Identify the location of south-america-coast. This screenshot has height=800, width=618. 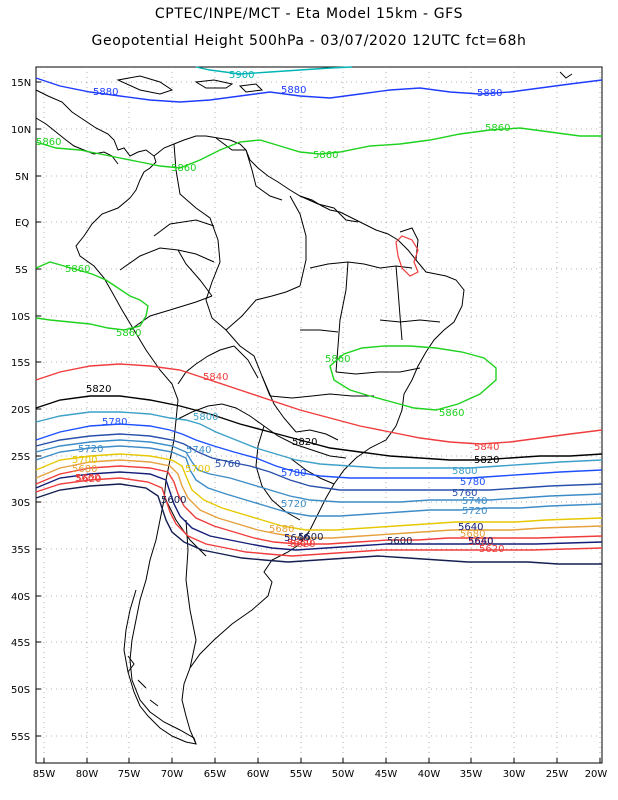
(136, 471).